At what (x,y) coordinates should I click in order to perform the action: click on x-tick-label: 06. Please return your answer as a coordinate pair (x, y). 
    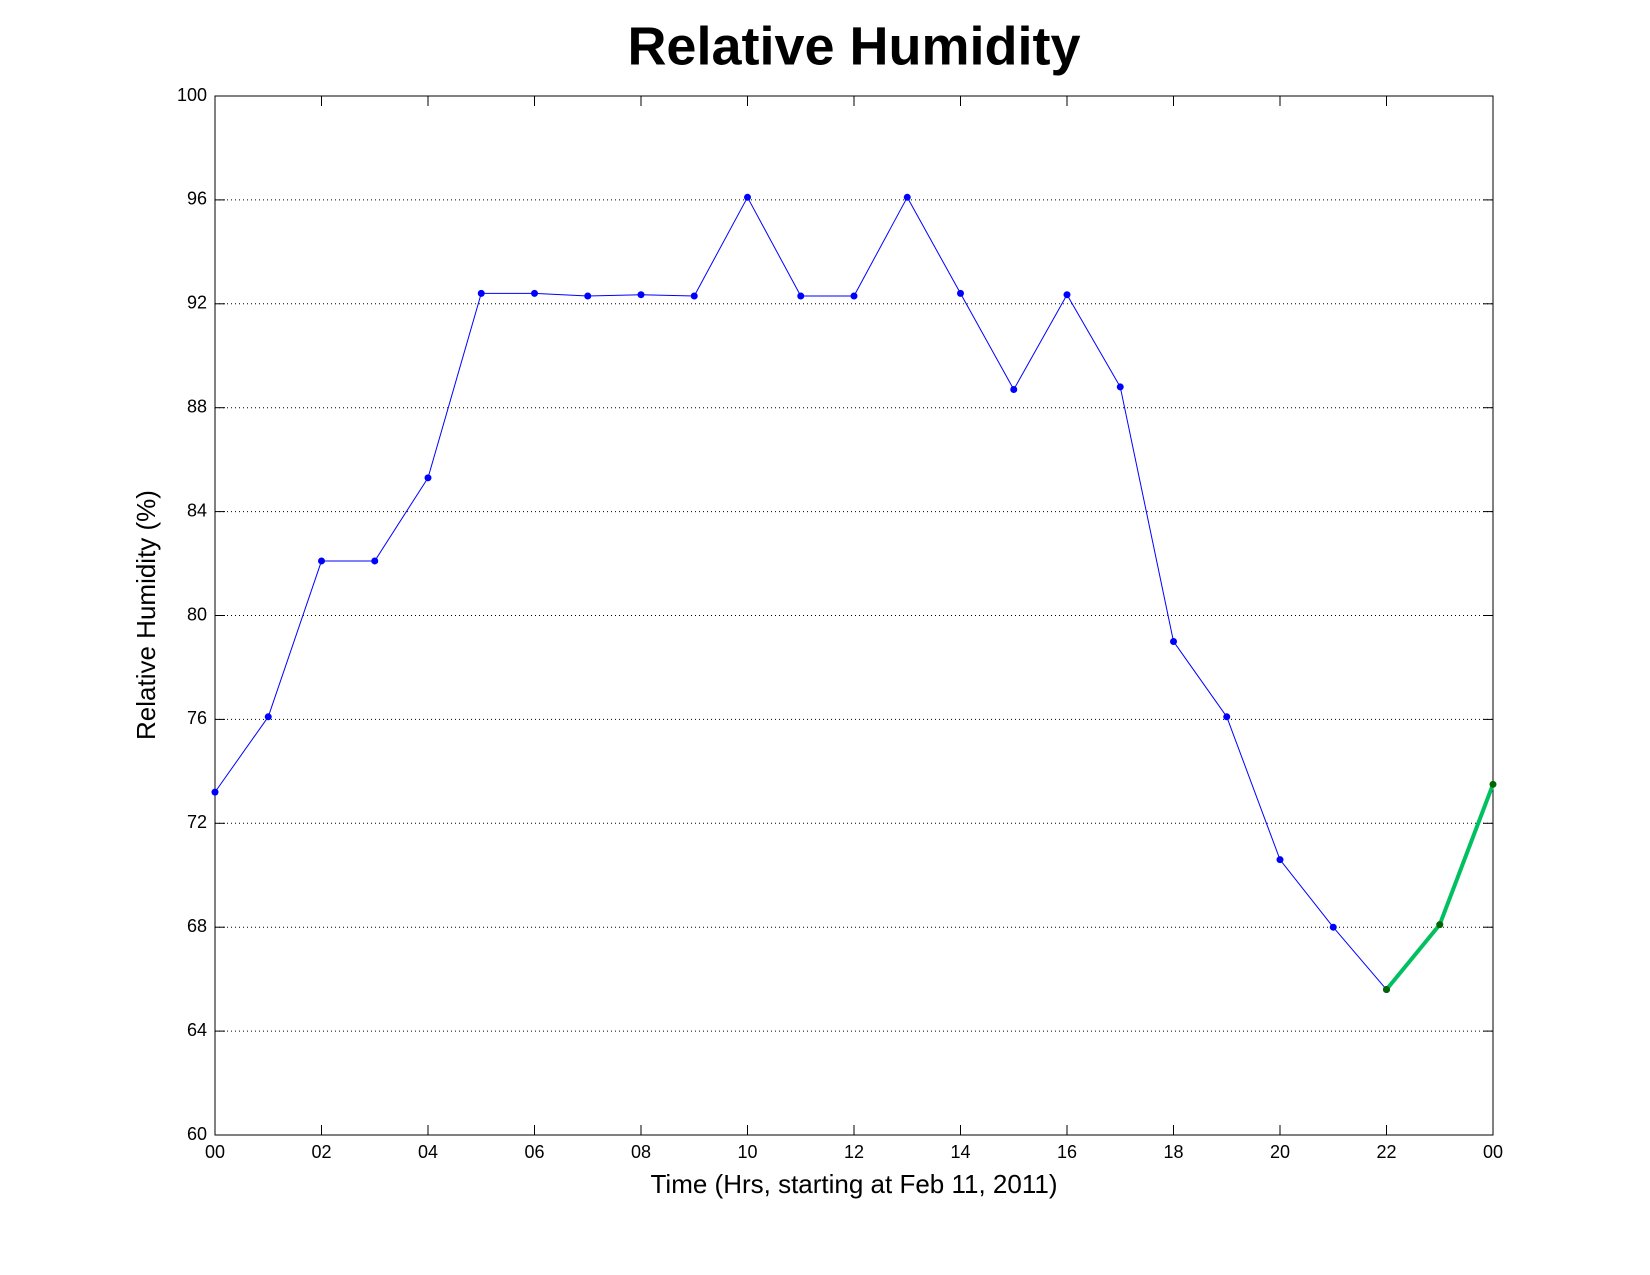
    Looking at the image, I should click on (534, 1152).